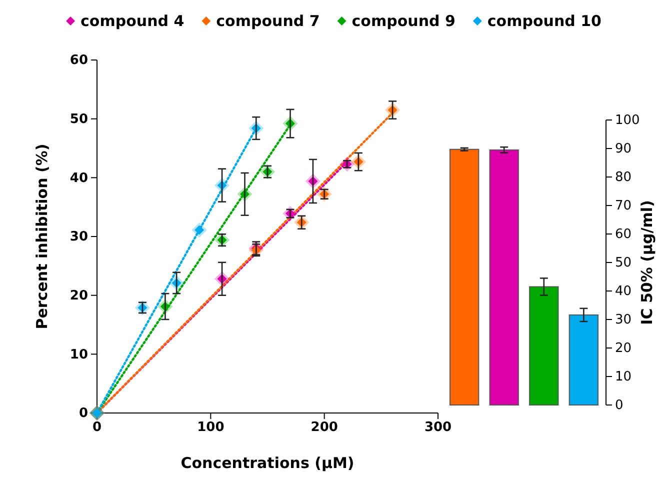 The height and width of the screenshot is (486, 666). I want to click on legend-label: compound 7, so click(268, 21).